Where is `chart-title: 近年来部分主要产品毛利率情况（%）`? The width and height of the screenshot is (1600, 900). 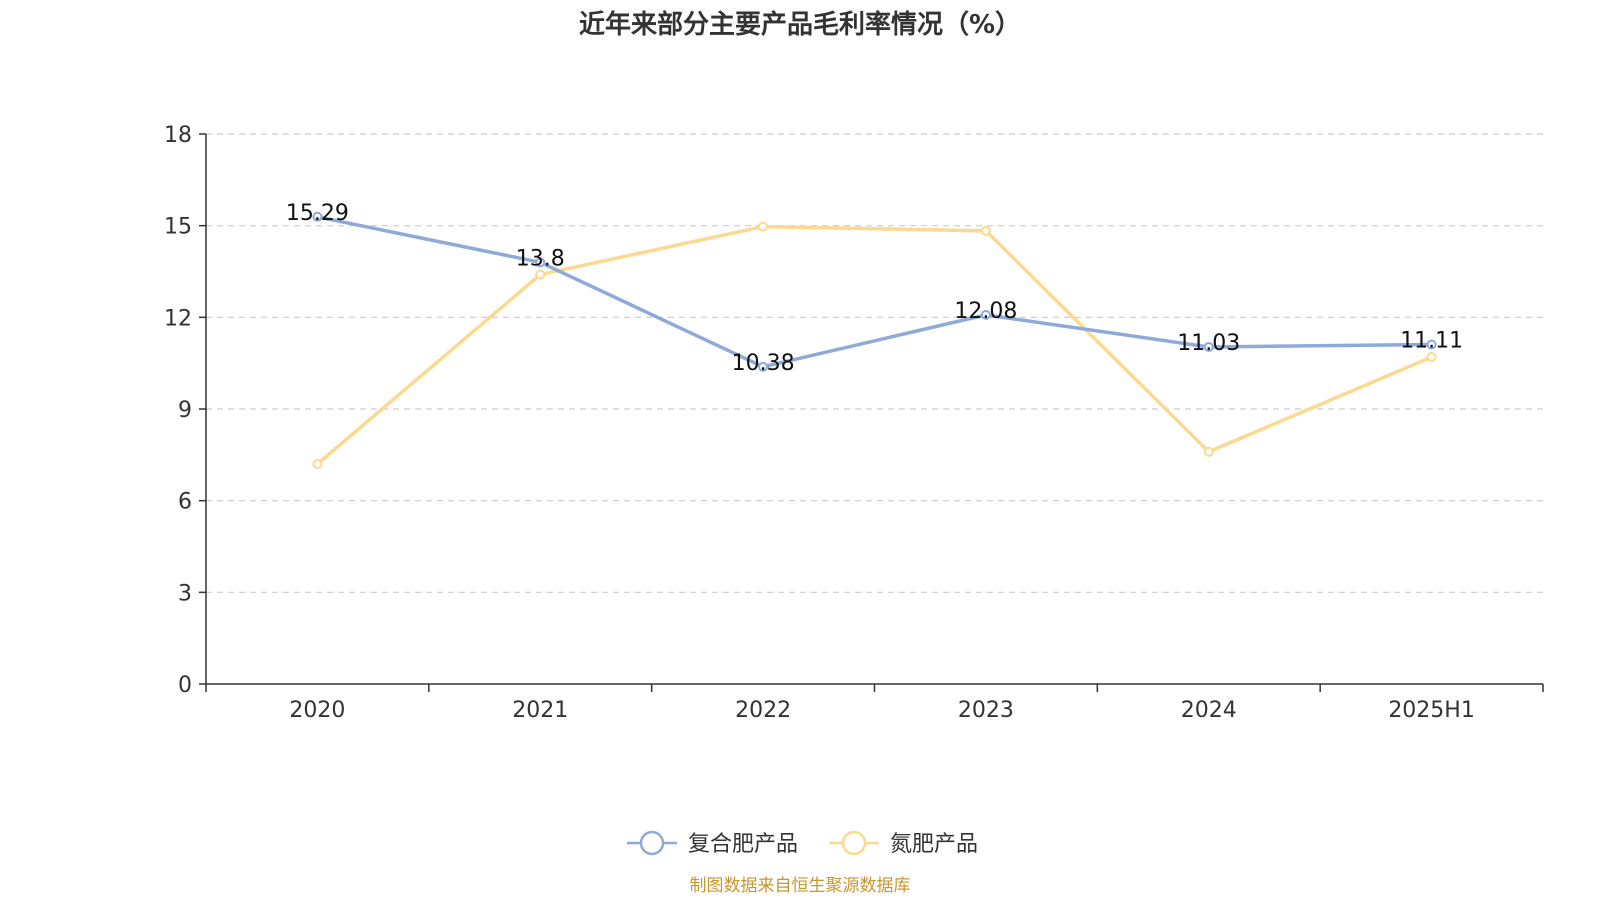 chart-title: 近年来部分主要产品毛利率情况（%） is located at coordinates (800, 24).